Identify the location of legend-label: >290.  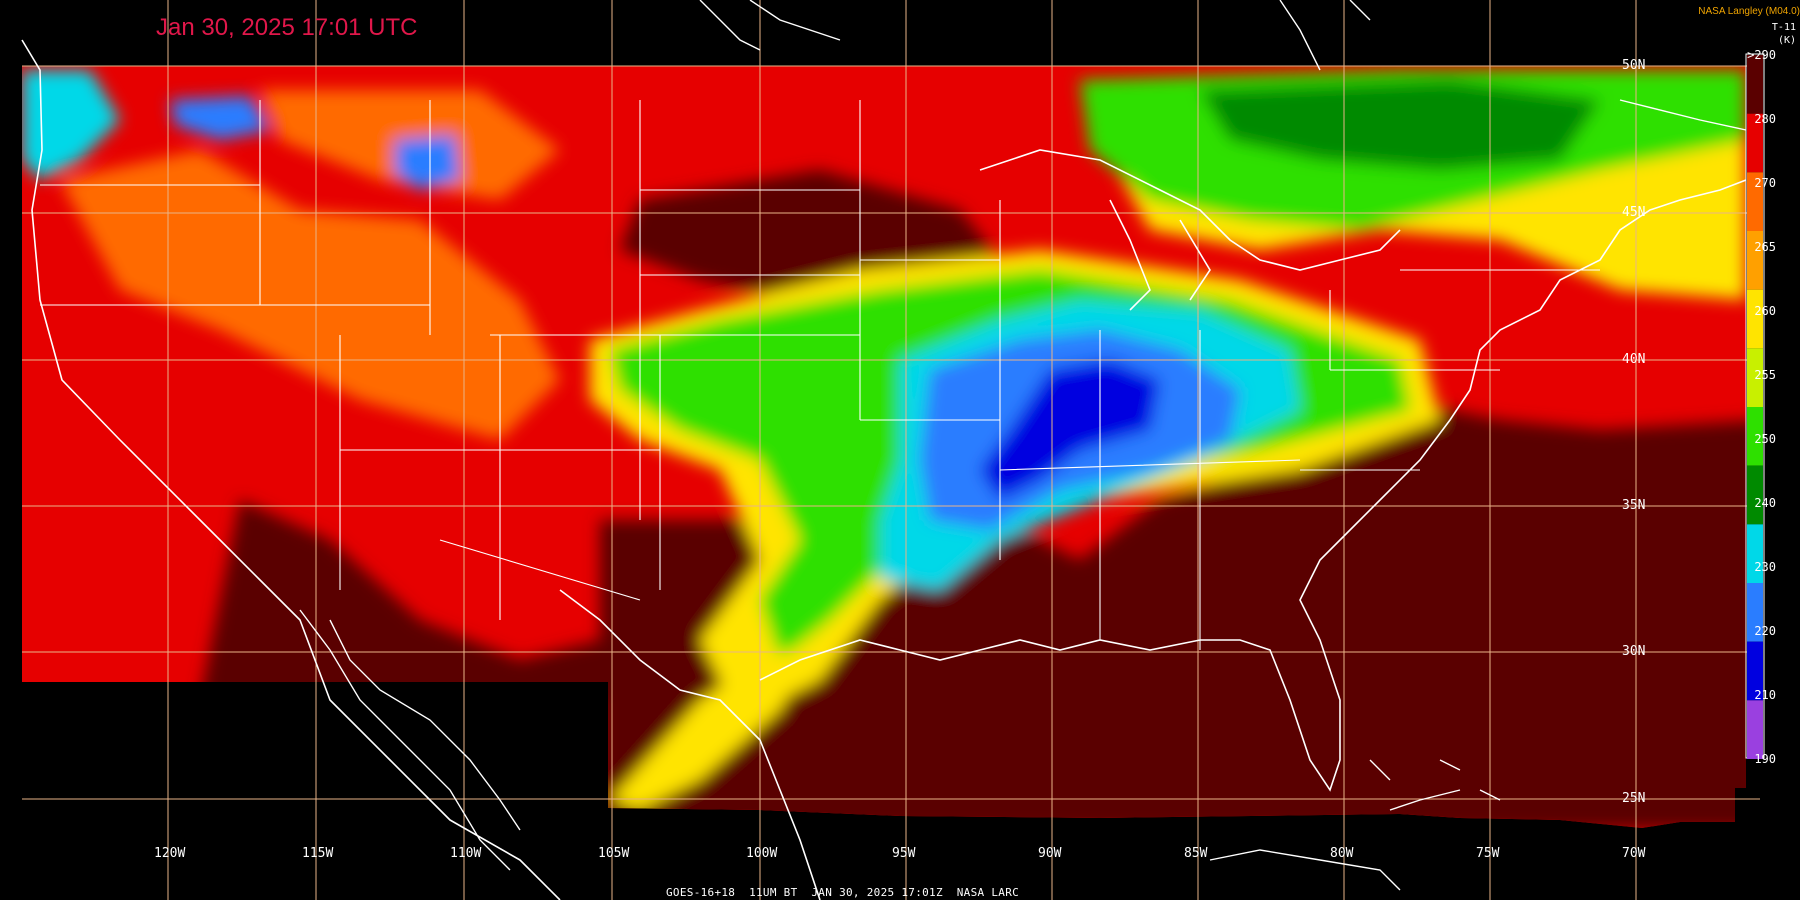
(1761, 55).